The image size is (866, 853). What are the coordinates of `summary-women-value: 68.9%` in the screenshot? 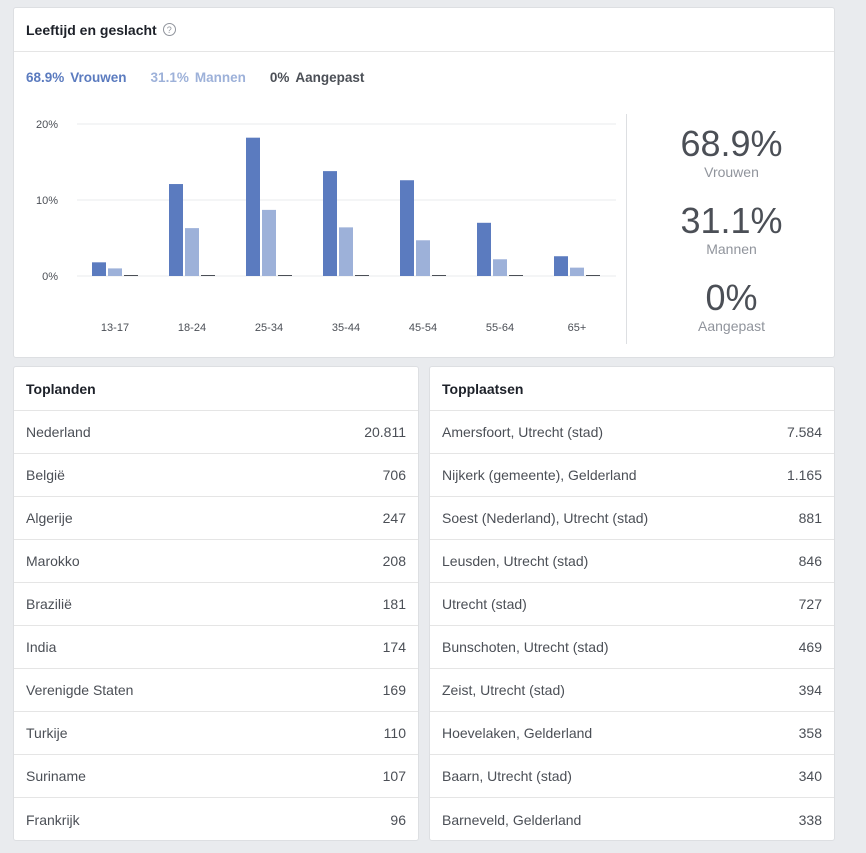 It's located at (731, 143).